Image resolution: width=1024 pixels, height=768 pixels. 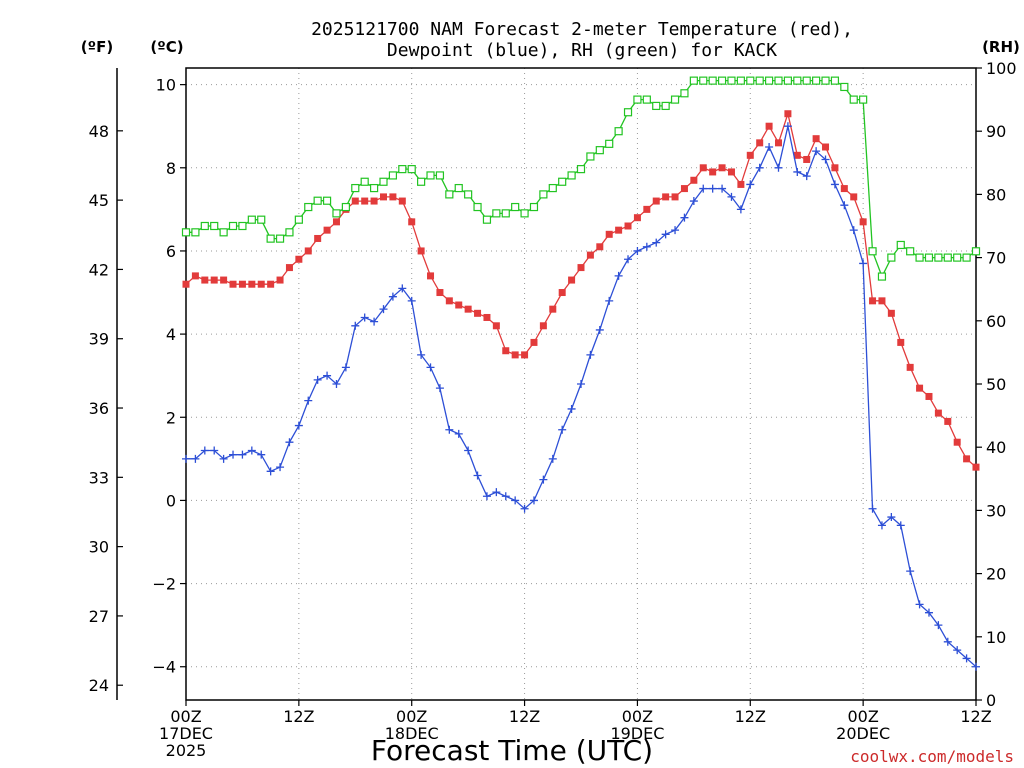 What do you see at coordinates (99, 477) in the screenshot?
I see `fahrenheit-tick-label: 33` at bounding box center [99, 477].